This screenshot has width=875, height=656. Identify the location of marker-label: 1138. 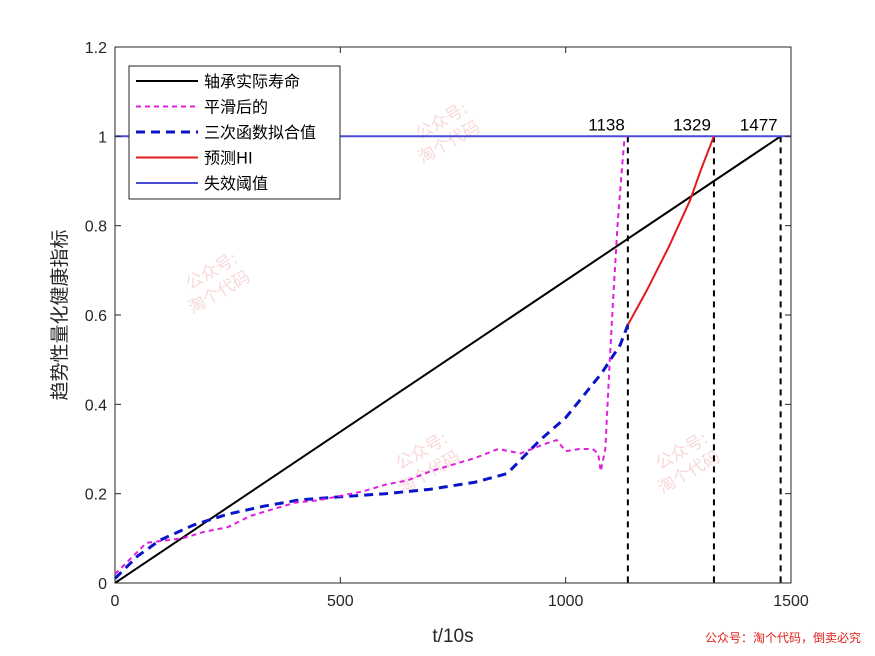
(606, 124).